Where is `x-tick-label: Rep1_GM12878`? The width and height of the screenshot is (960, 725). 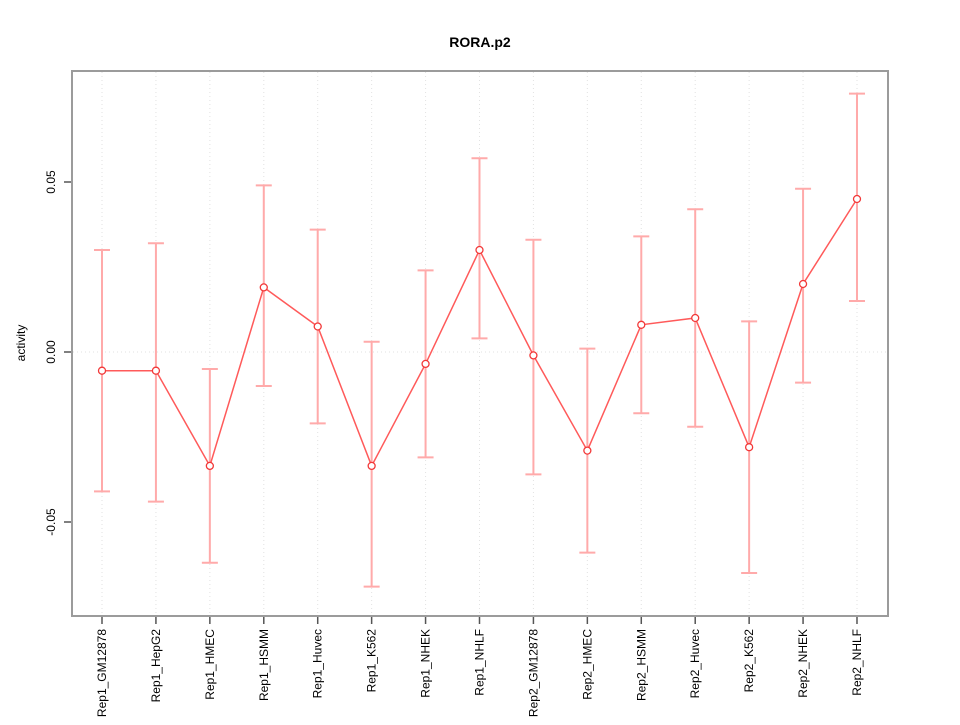 x-tick-label: Rep1_GM12878 is located at coordinates (102, 673).